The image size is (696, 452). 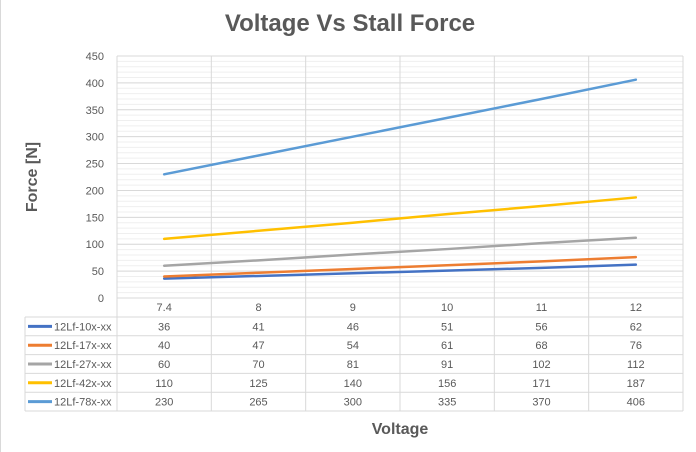 What do you see at coordinates (353, 346) in the screenshot?
I see `table-cell: 54` at bounding box center [353, 346].